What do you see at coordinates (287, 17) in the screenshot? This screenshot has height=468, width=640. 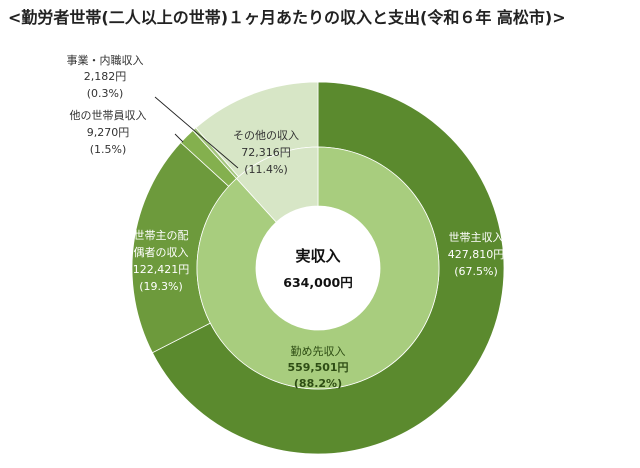 I see `chart-title: <勤労者世帯(二人以上の世帯)１ヶ月あたりの収入と支出(令和６年 高松市)>` at bounding box center [287, 17].